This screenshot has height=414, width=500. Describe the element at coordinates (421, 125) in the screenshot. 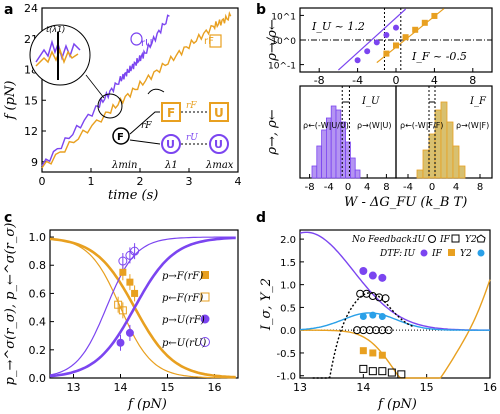

I see `rho-f-back: ρ←(-W|F/F)` at that location.